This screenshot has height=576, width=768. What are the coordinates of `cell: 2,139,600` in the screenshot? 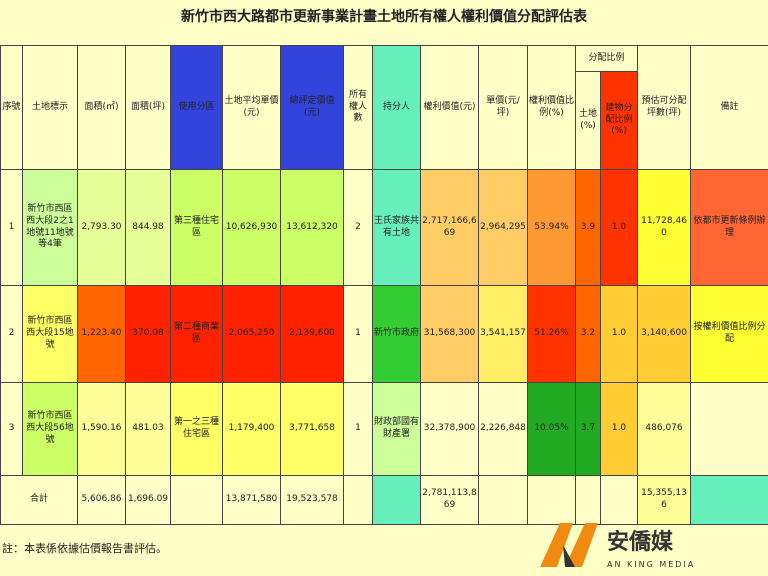 It's located at (312, 334).